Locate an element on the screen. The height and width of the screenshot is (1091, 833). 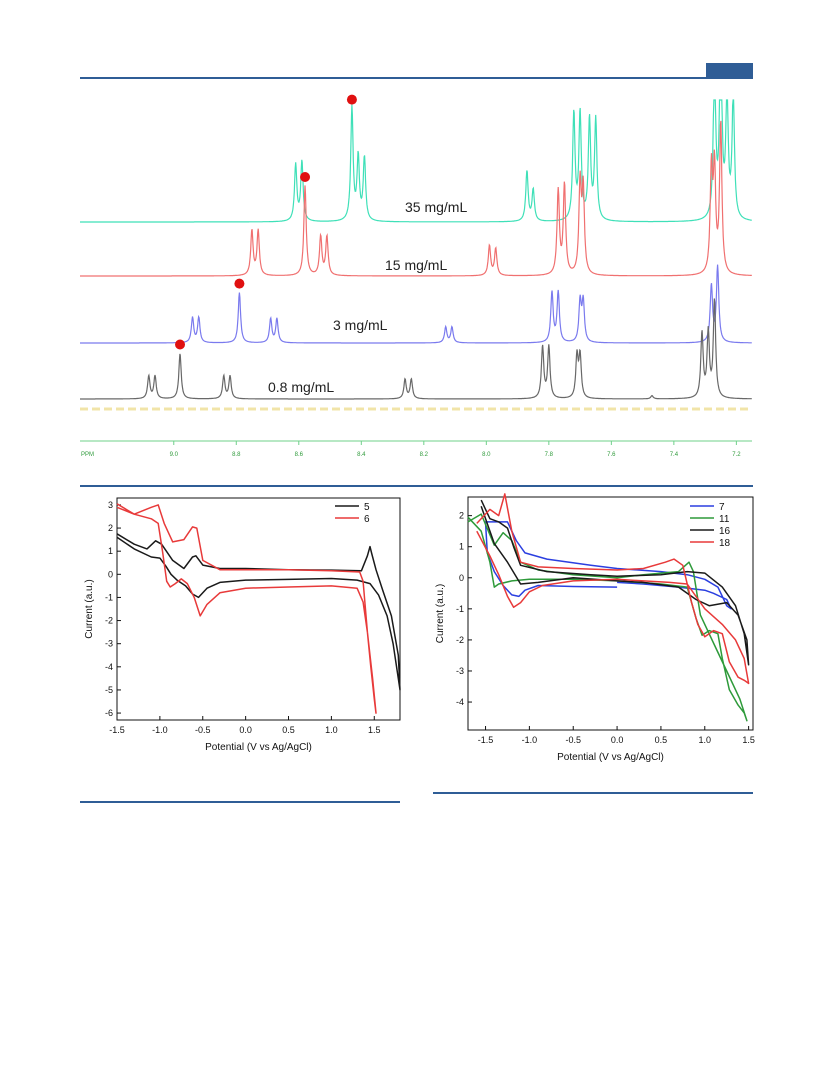
legend-label: 7 is located at coordinates (722, 507).